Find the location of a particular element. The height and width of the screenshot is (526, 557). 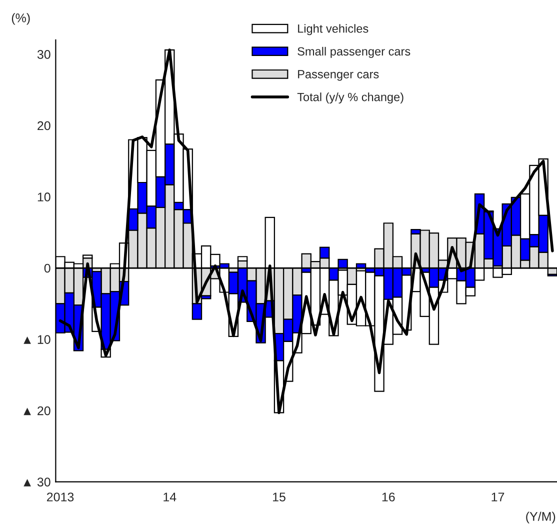

y-tick-label: ▲ 20 is located at coordinates (37, 411).